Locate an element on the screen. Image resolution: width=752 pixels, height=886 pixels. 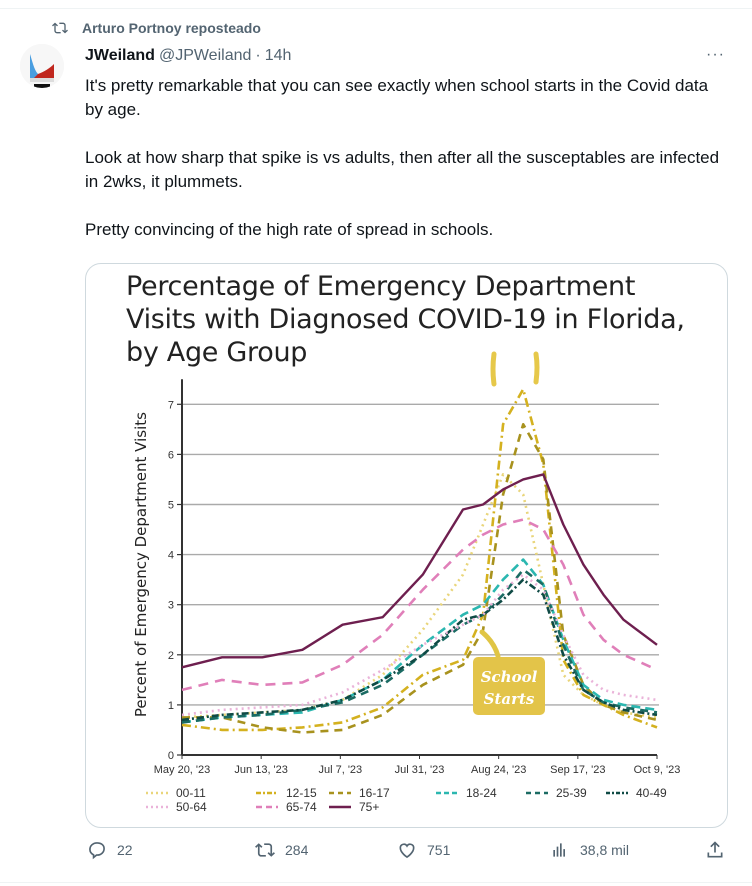
series-line-75+ is located at coordinates (419, 571).